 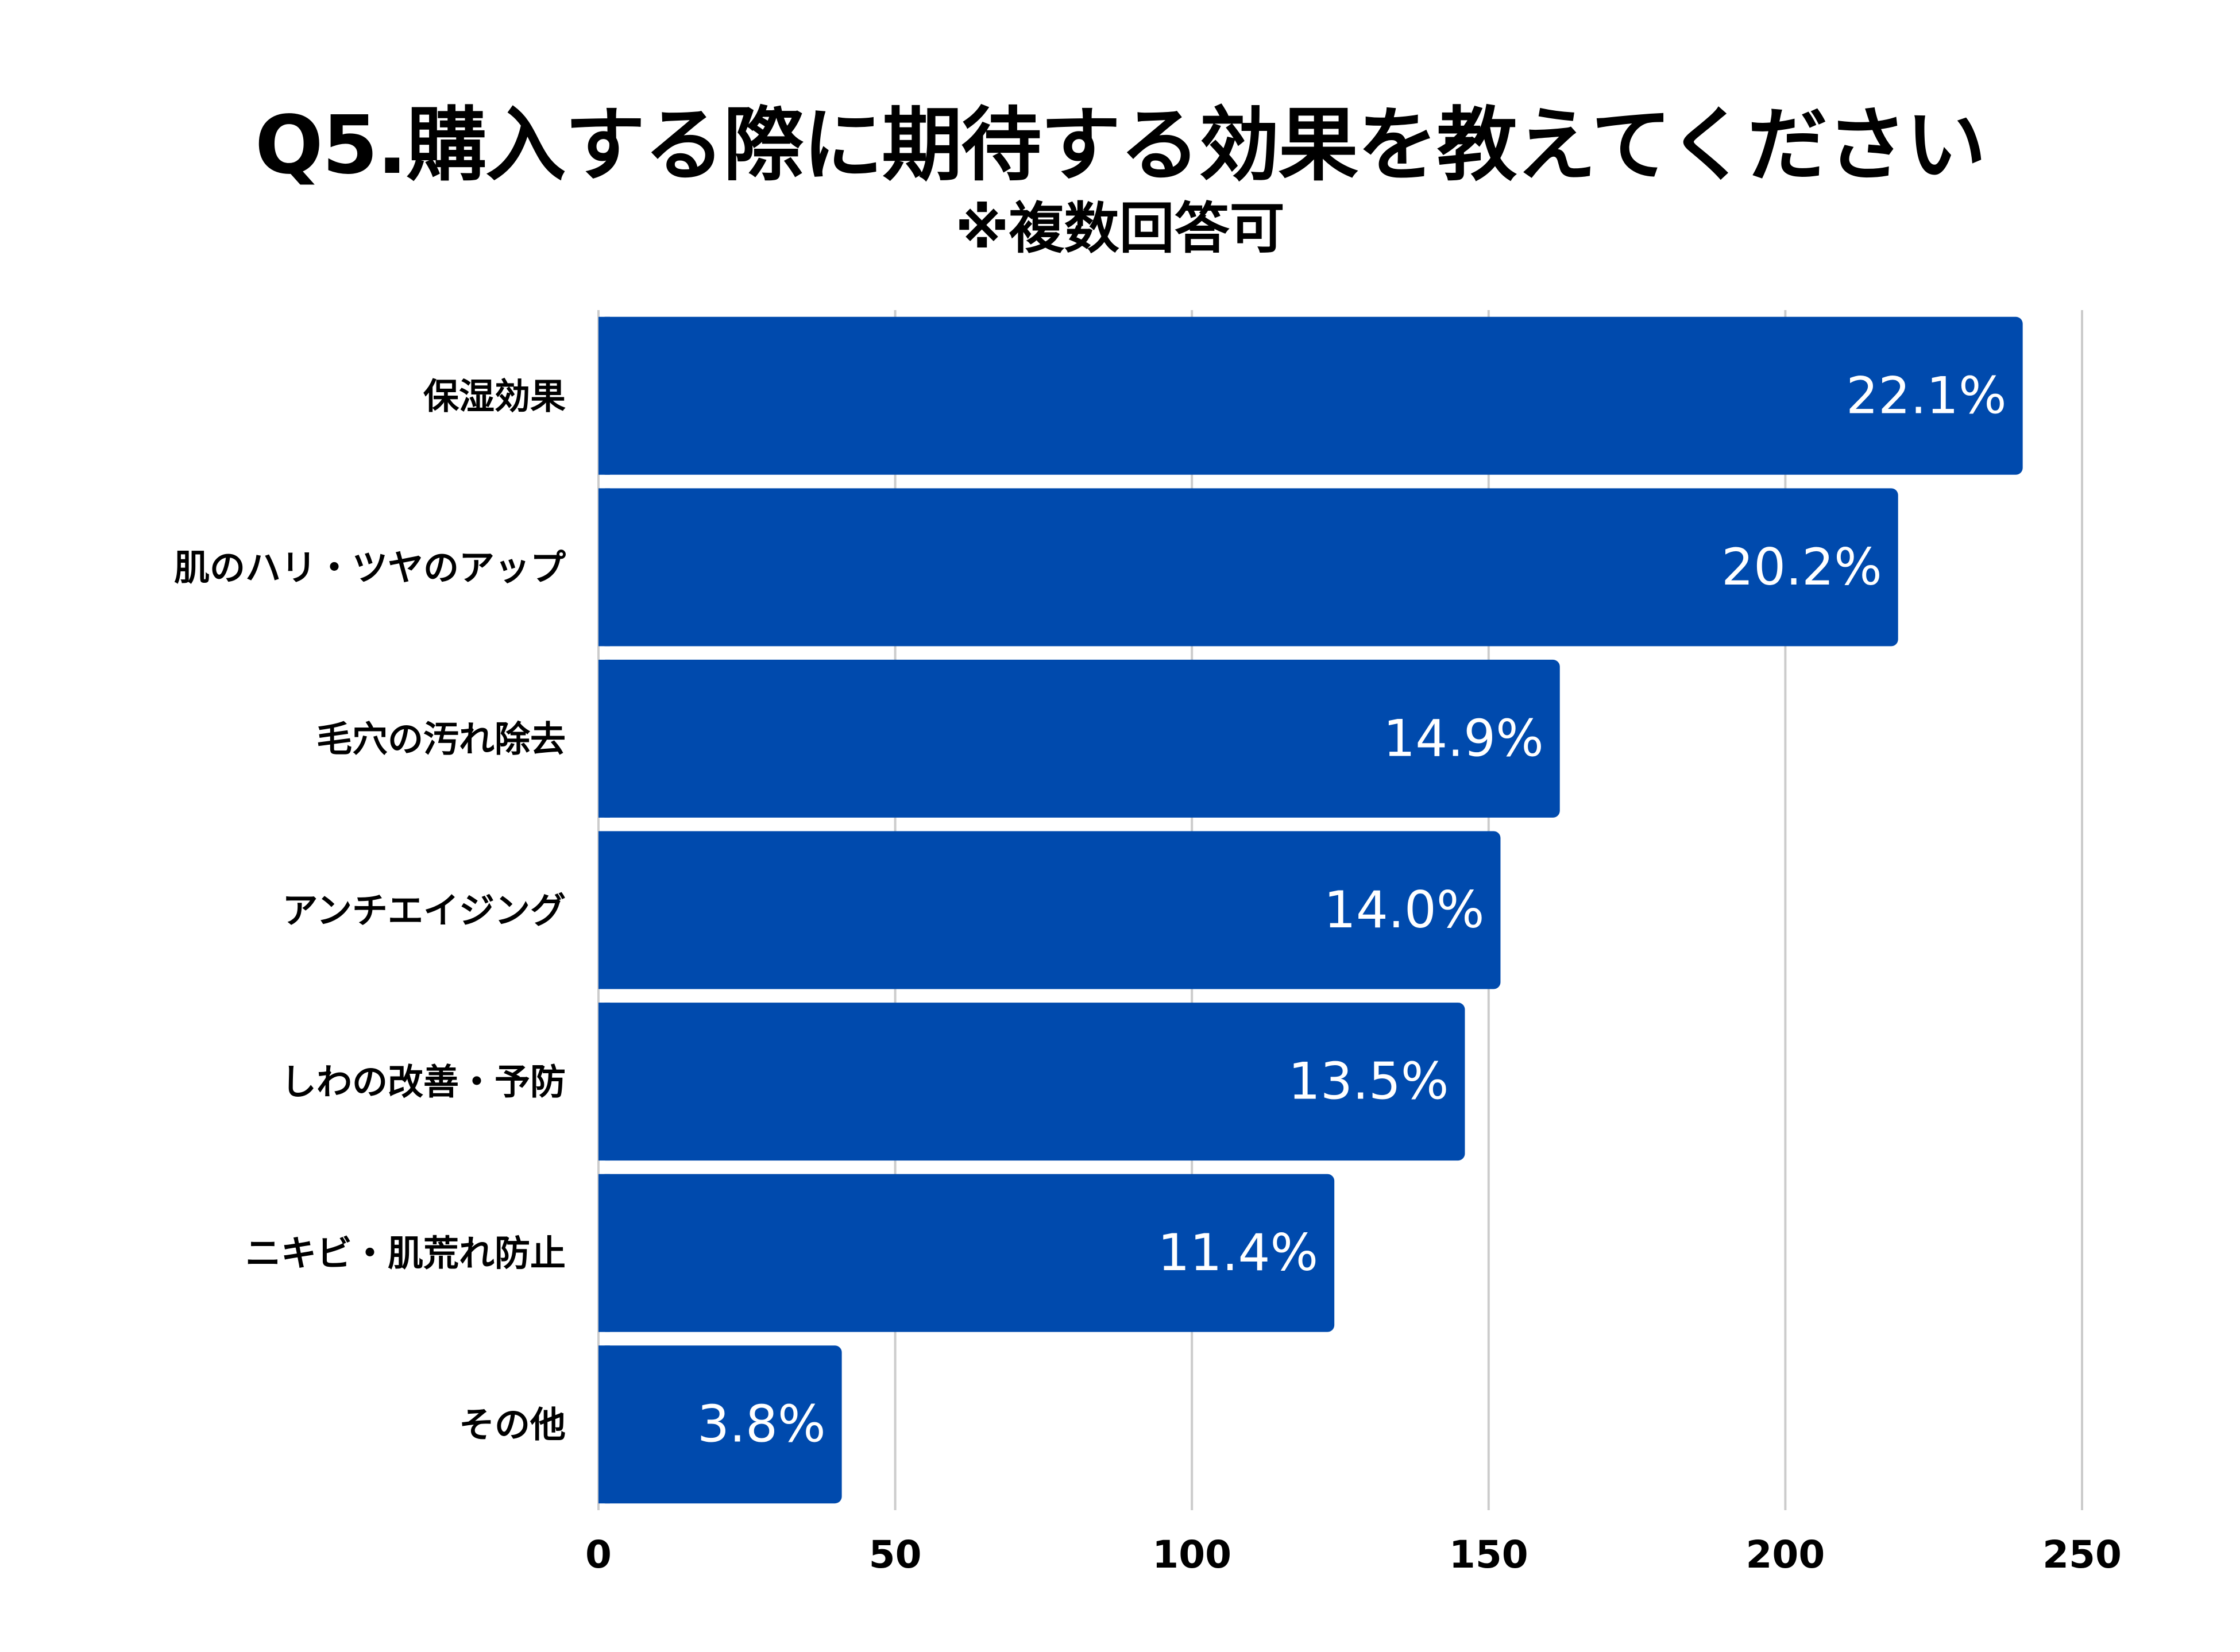 What do you see at coordinates (1191, 1555) in the screenshot?
I see `x-tick-label: 100` at bounding box center [1191, 1555].